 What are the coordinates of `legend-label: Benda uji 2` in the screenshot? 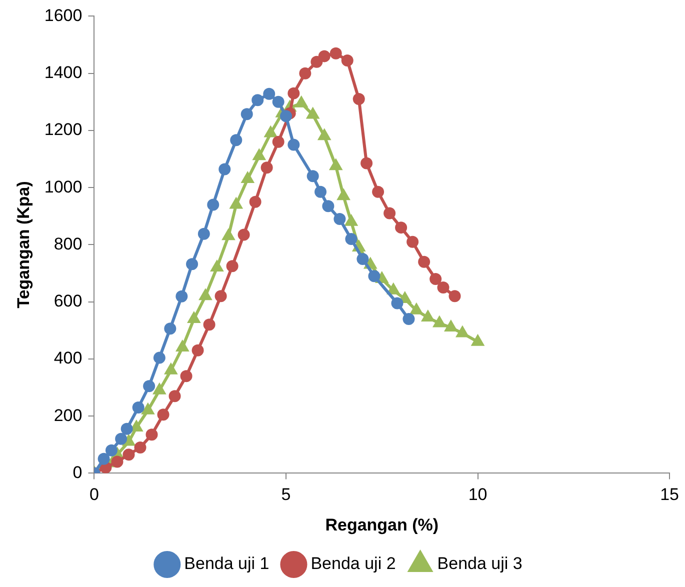 It's located at (353, 564).